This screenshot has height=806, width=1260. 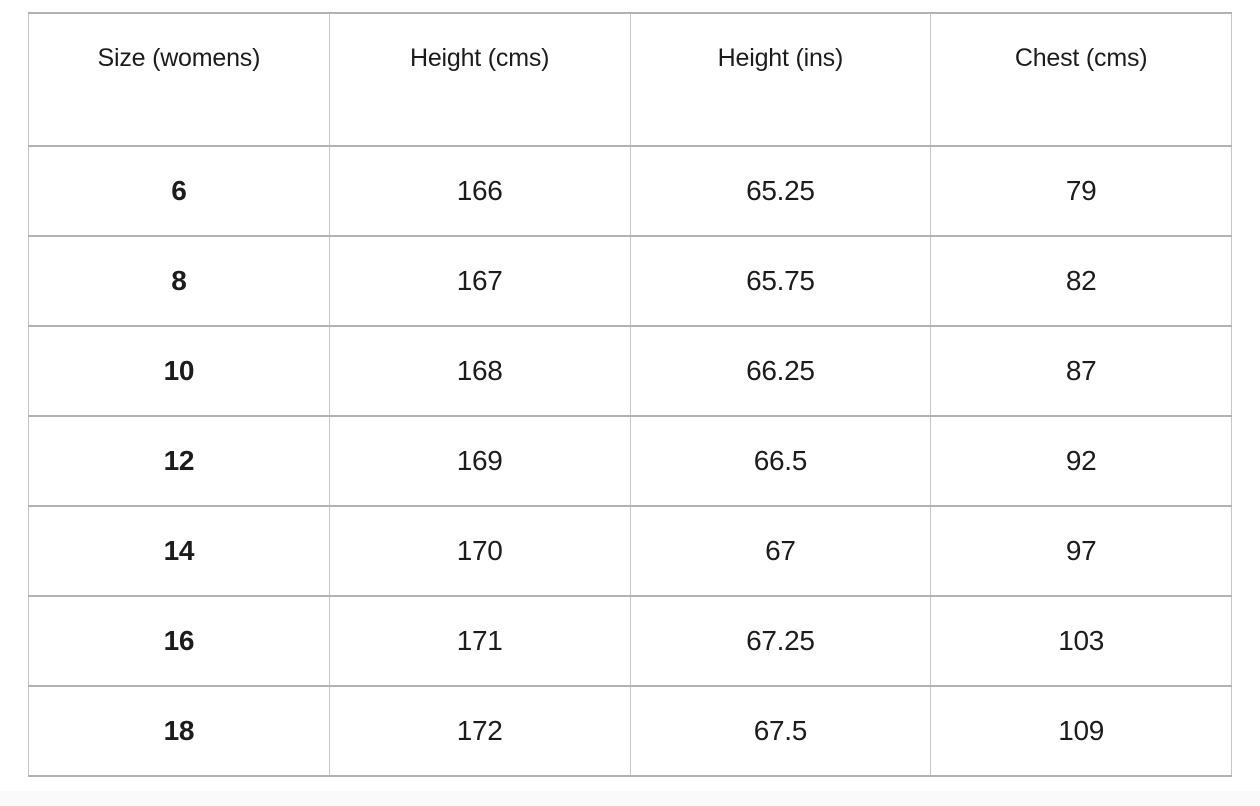 I want to click on footer-strip, so click(x=630, y=798).